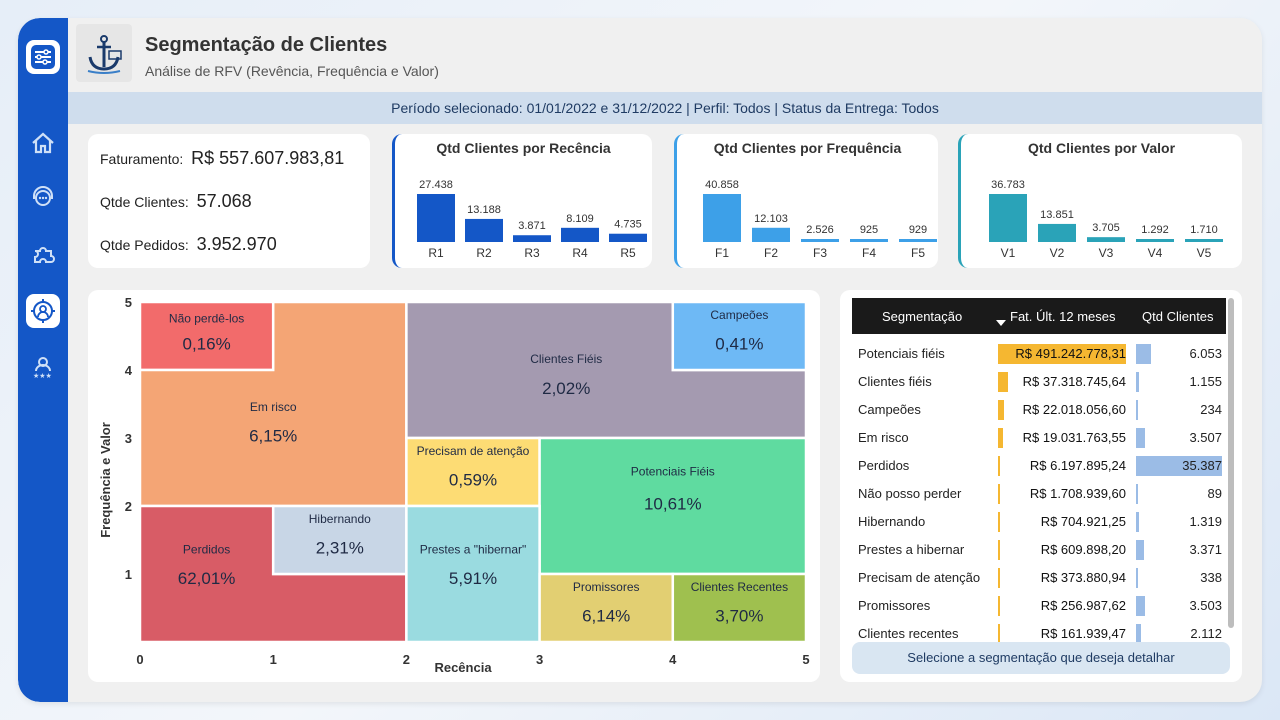 Image resolution: width=1280 pixels, height=720 pixels. Describe the element at coordinates (771, 234) in the screenshot. I see `bar-F2` at that location.